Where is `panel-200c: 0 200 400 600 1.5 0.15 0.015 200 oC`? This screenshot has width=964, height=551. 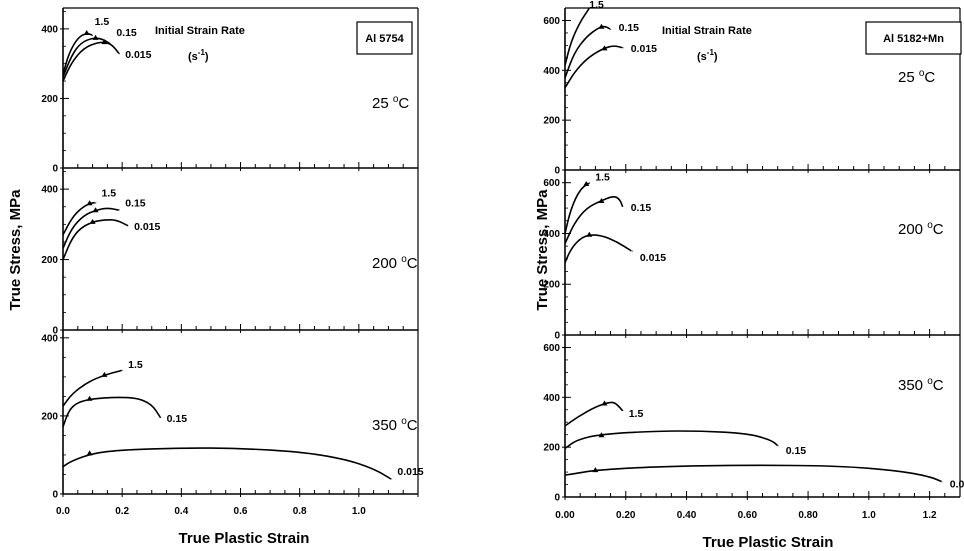
panel-200c: 0 200 400 600 1.5 0.15 0.015 200 oC is located at coordinates (752, 256).